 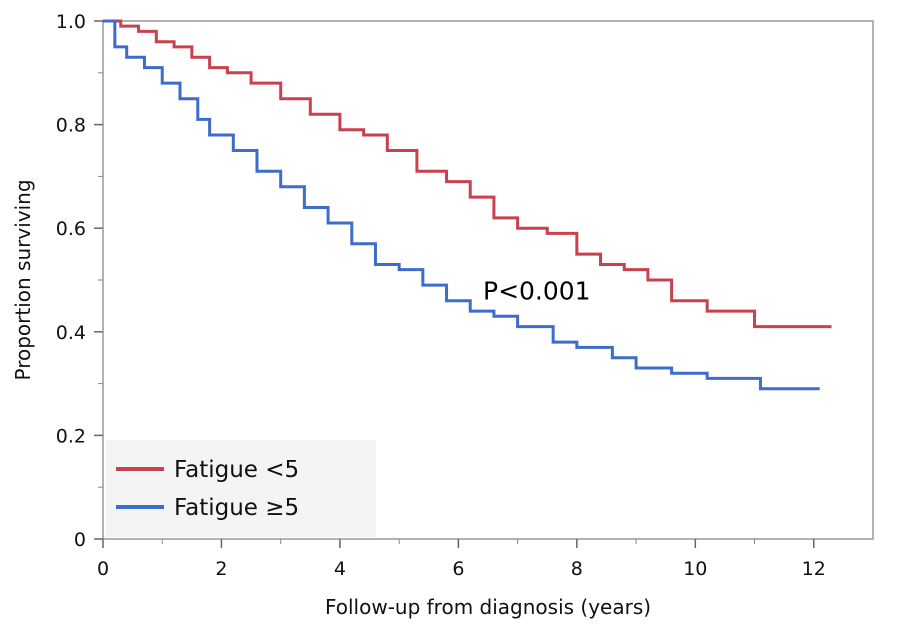 I want to click on y-tick-label: 1.0, so click(x=71, y=22).